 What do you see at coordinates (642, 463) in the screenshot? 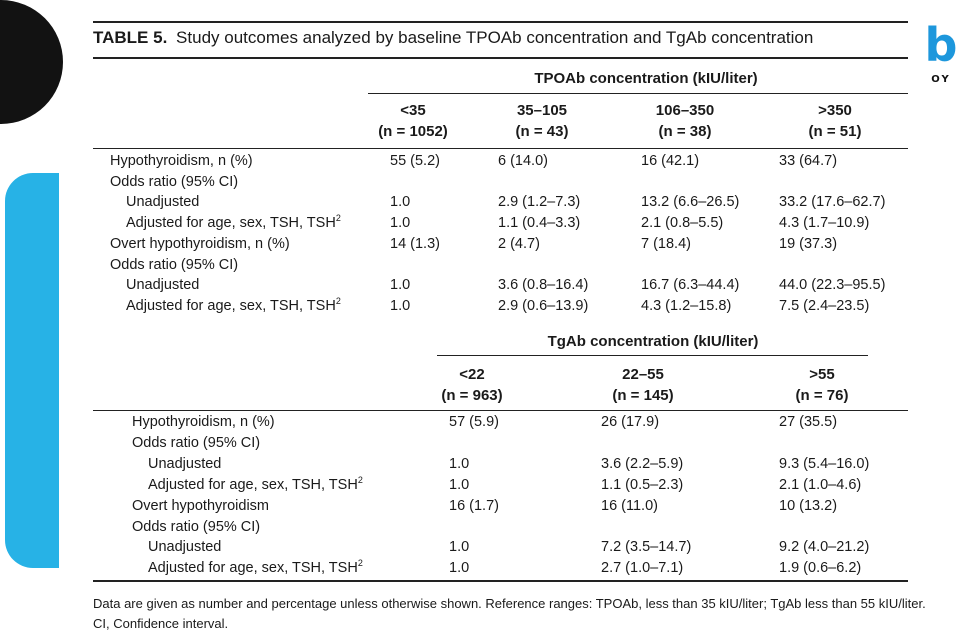
I see `tg-cell: 3.6 (2.2–5.9)` at bounding box center [642, 463].